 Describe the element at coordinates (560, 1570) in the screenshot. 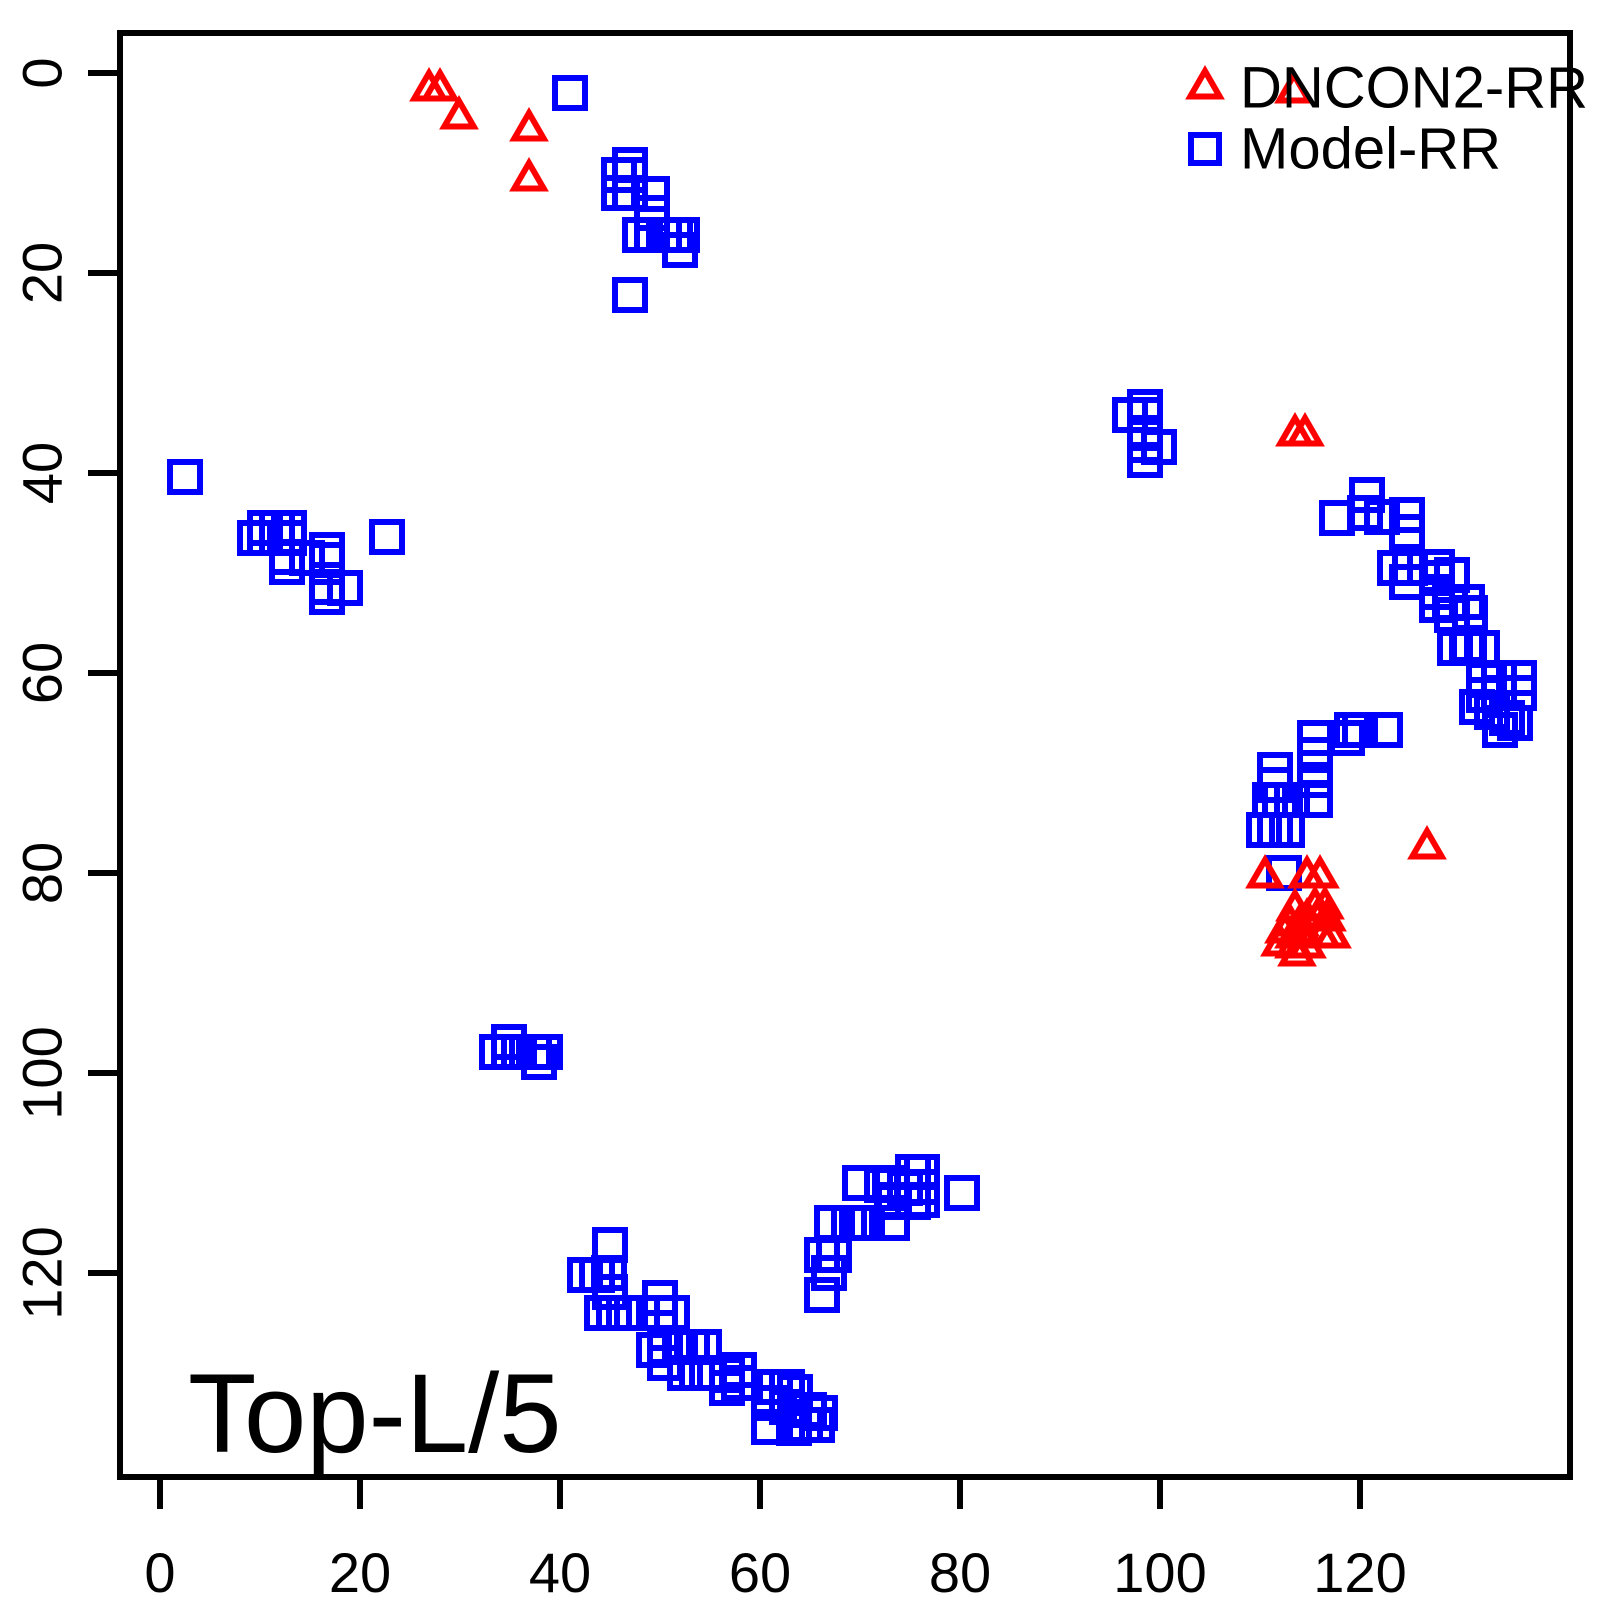

I see `x-tick-label: 40` at that location.